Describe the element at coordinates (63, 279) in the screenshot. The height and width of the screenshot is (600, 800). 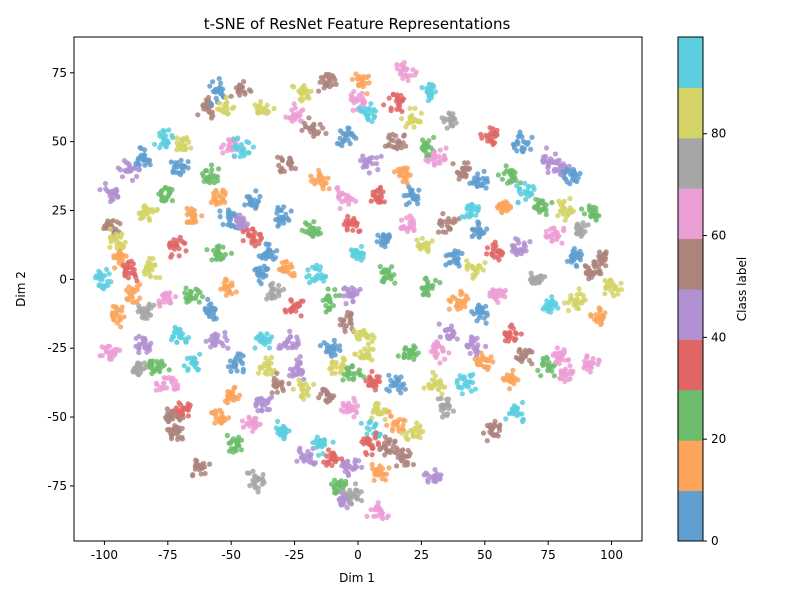
I see `y-tick-label: 0` at that location.